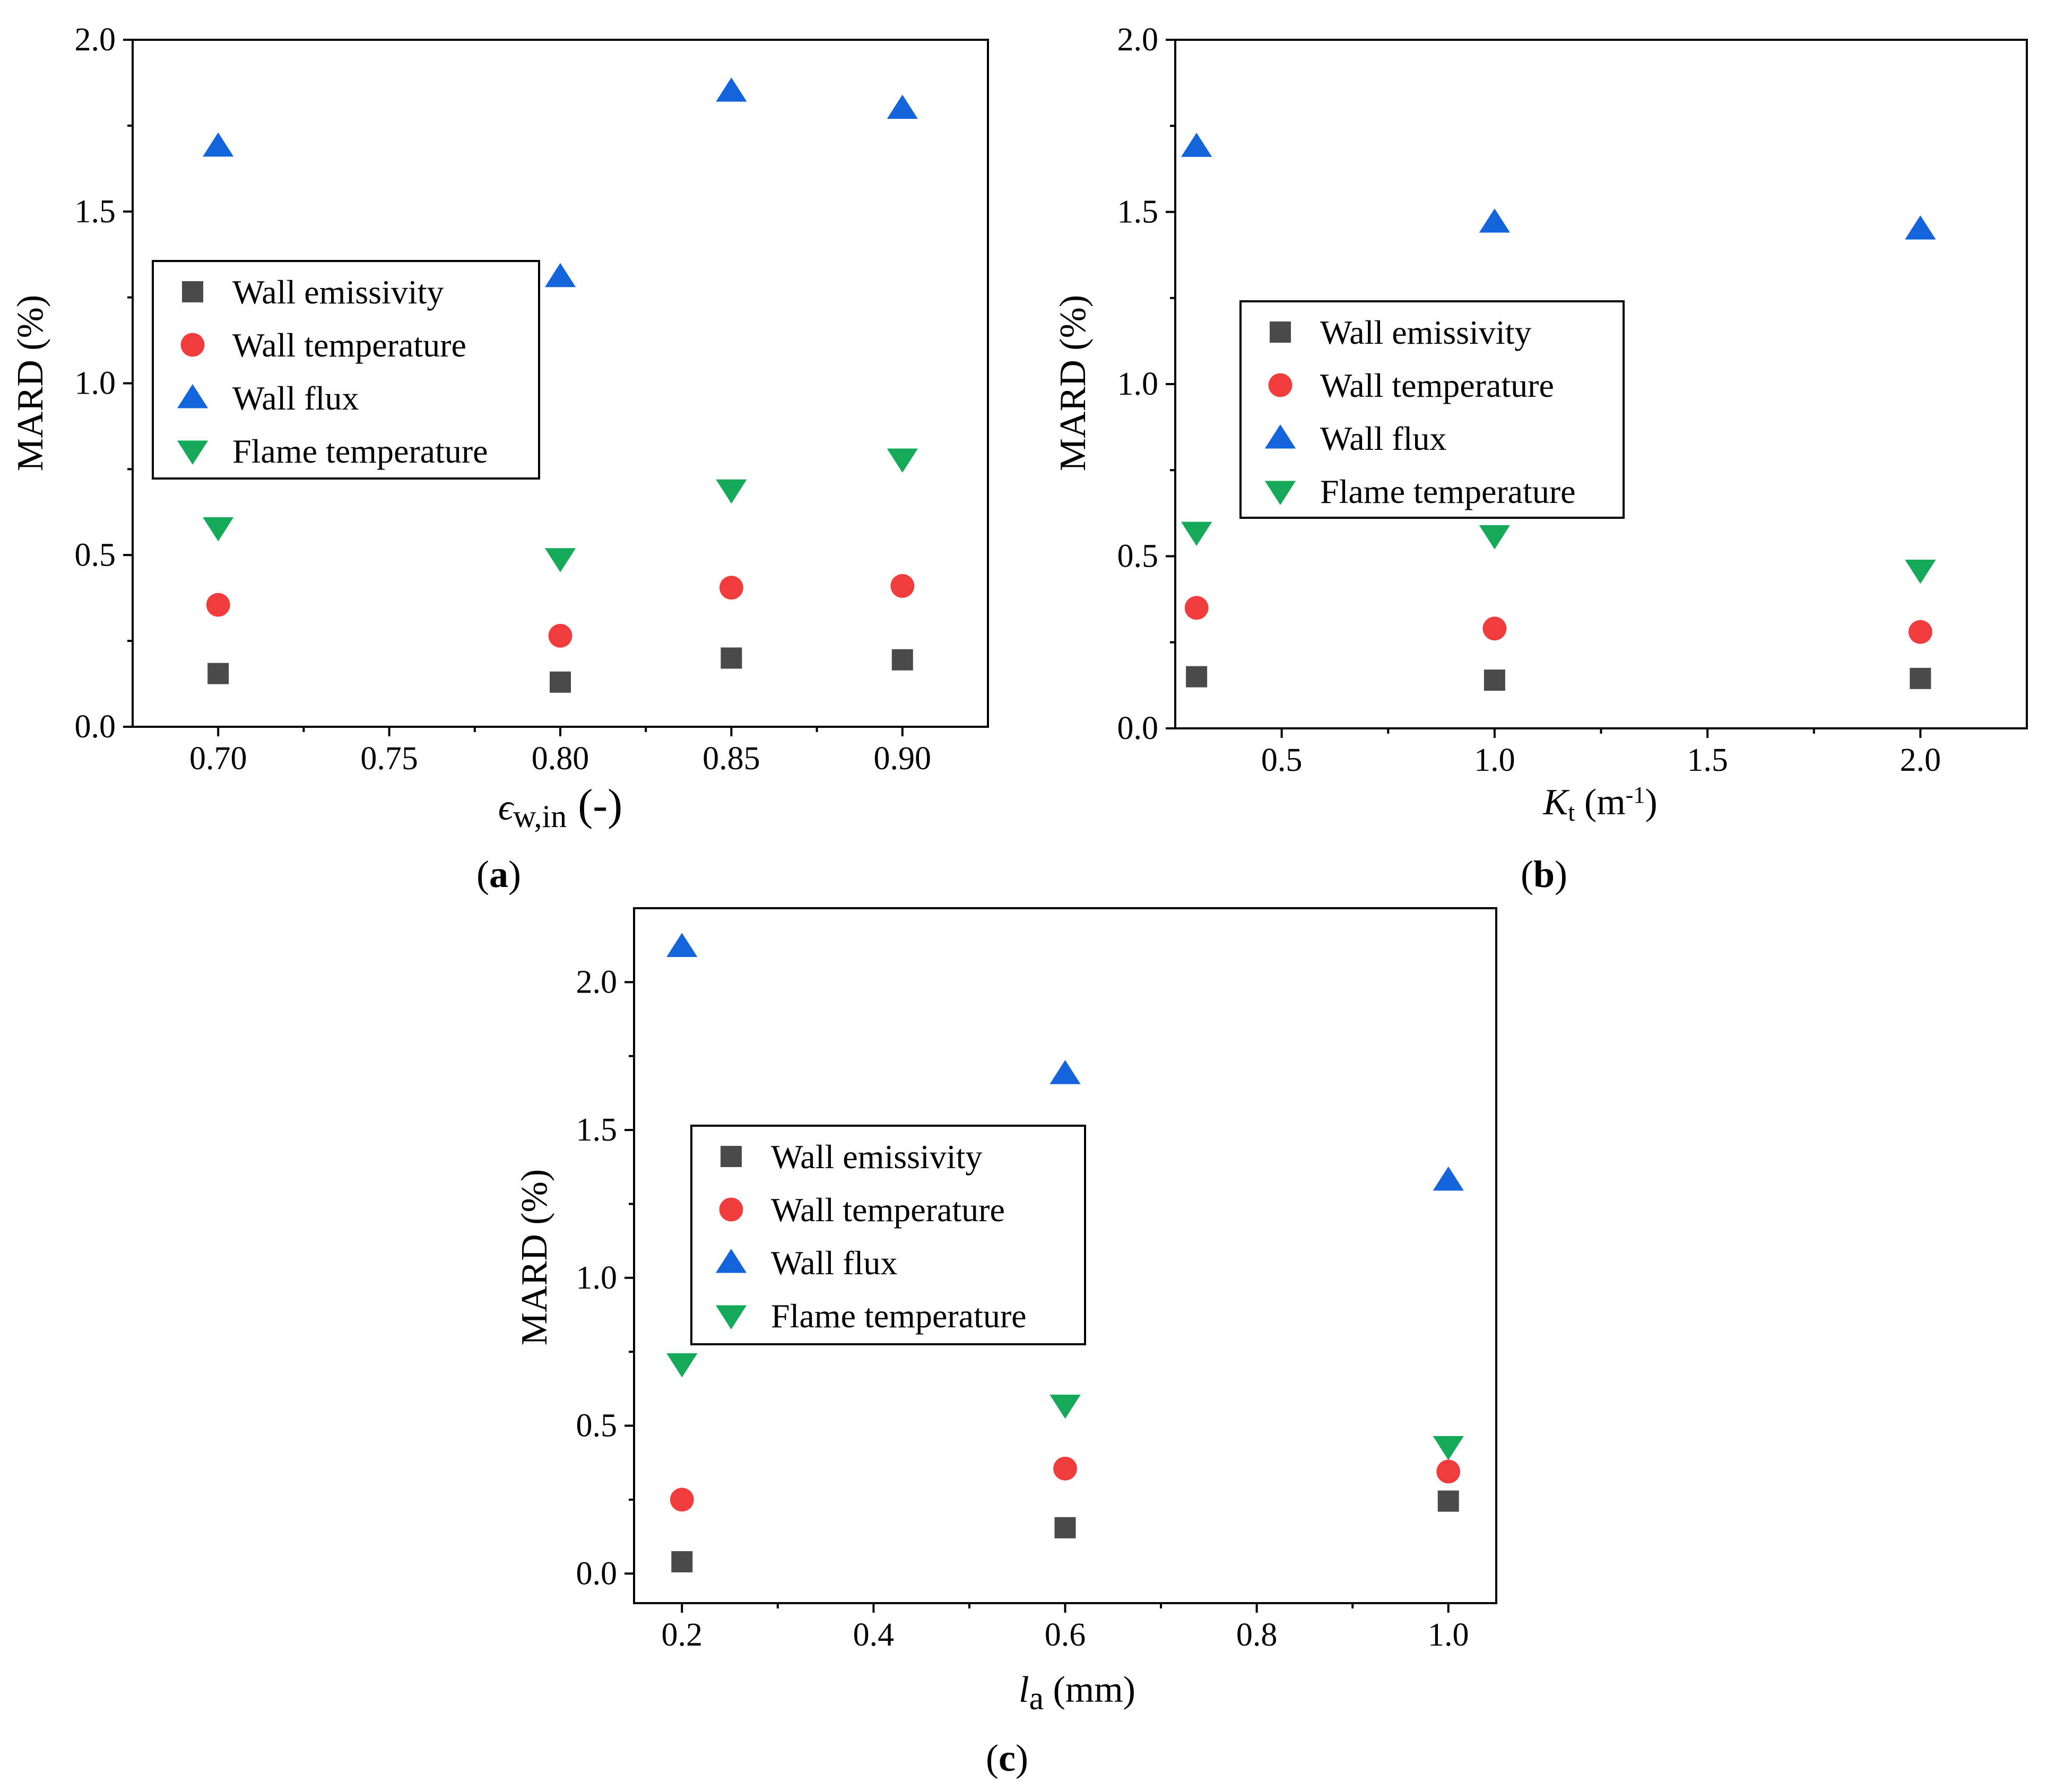  What do you see at coordinates (498, 874) in the screenshot?
I see `panel-label-a: (a)` at bounding box center [498, 874].